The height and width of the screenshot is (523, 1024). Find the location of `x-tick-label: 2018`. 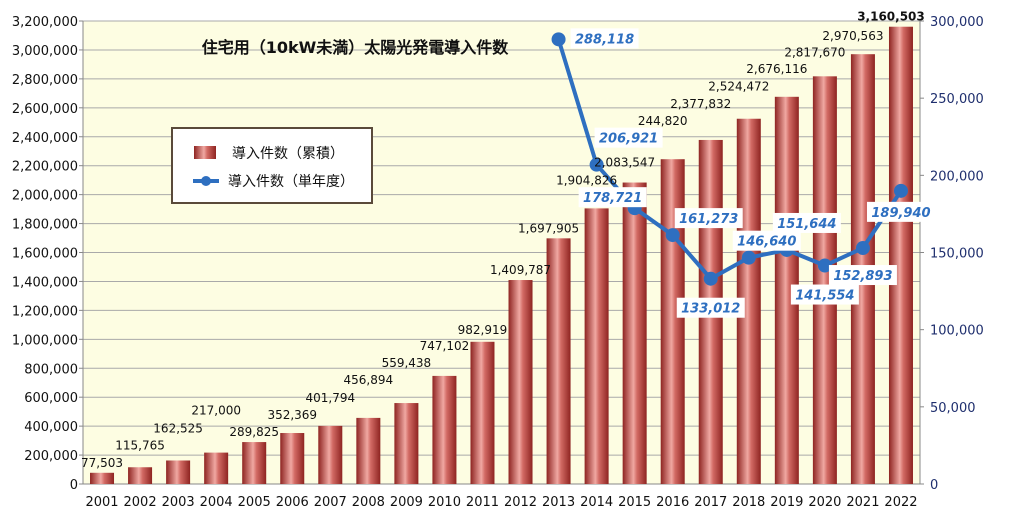

x-tick-label: 2018 is located at coordinates (748, 502).